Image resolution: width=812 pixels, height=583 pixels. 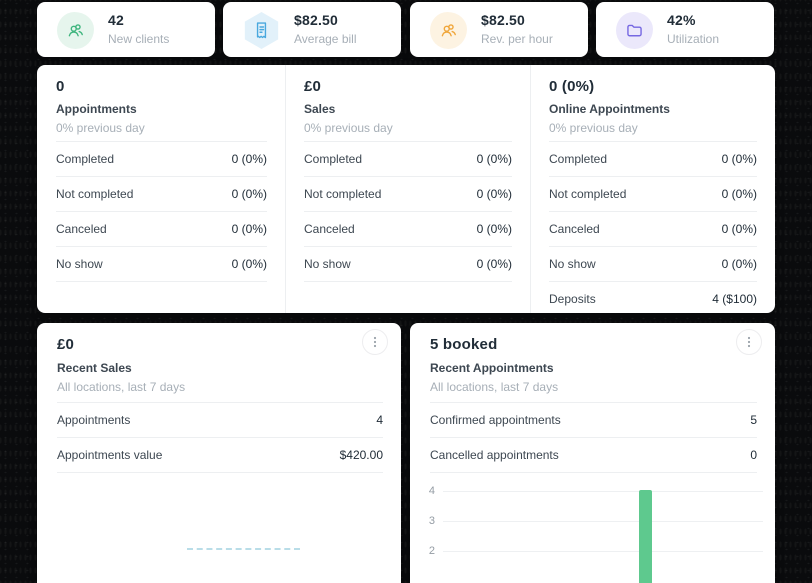 What do you see at coordinates (681, 20) in the screenshot?
I see `kpi-value: 42%` at bounding box center [681, 20].